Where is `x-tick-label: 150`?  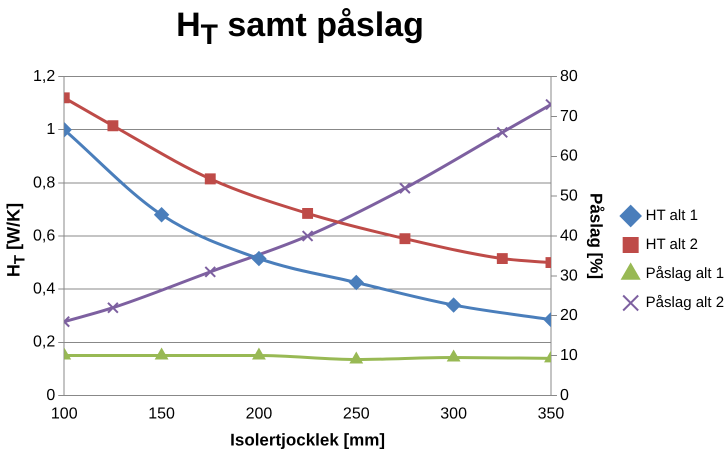 x-tick-label: 150 is located at coordinates (162, 413).